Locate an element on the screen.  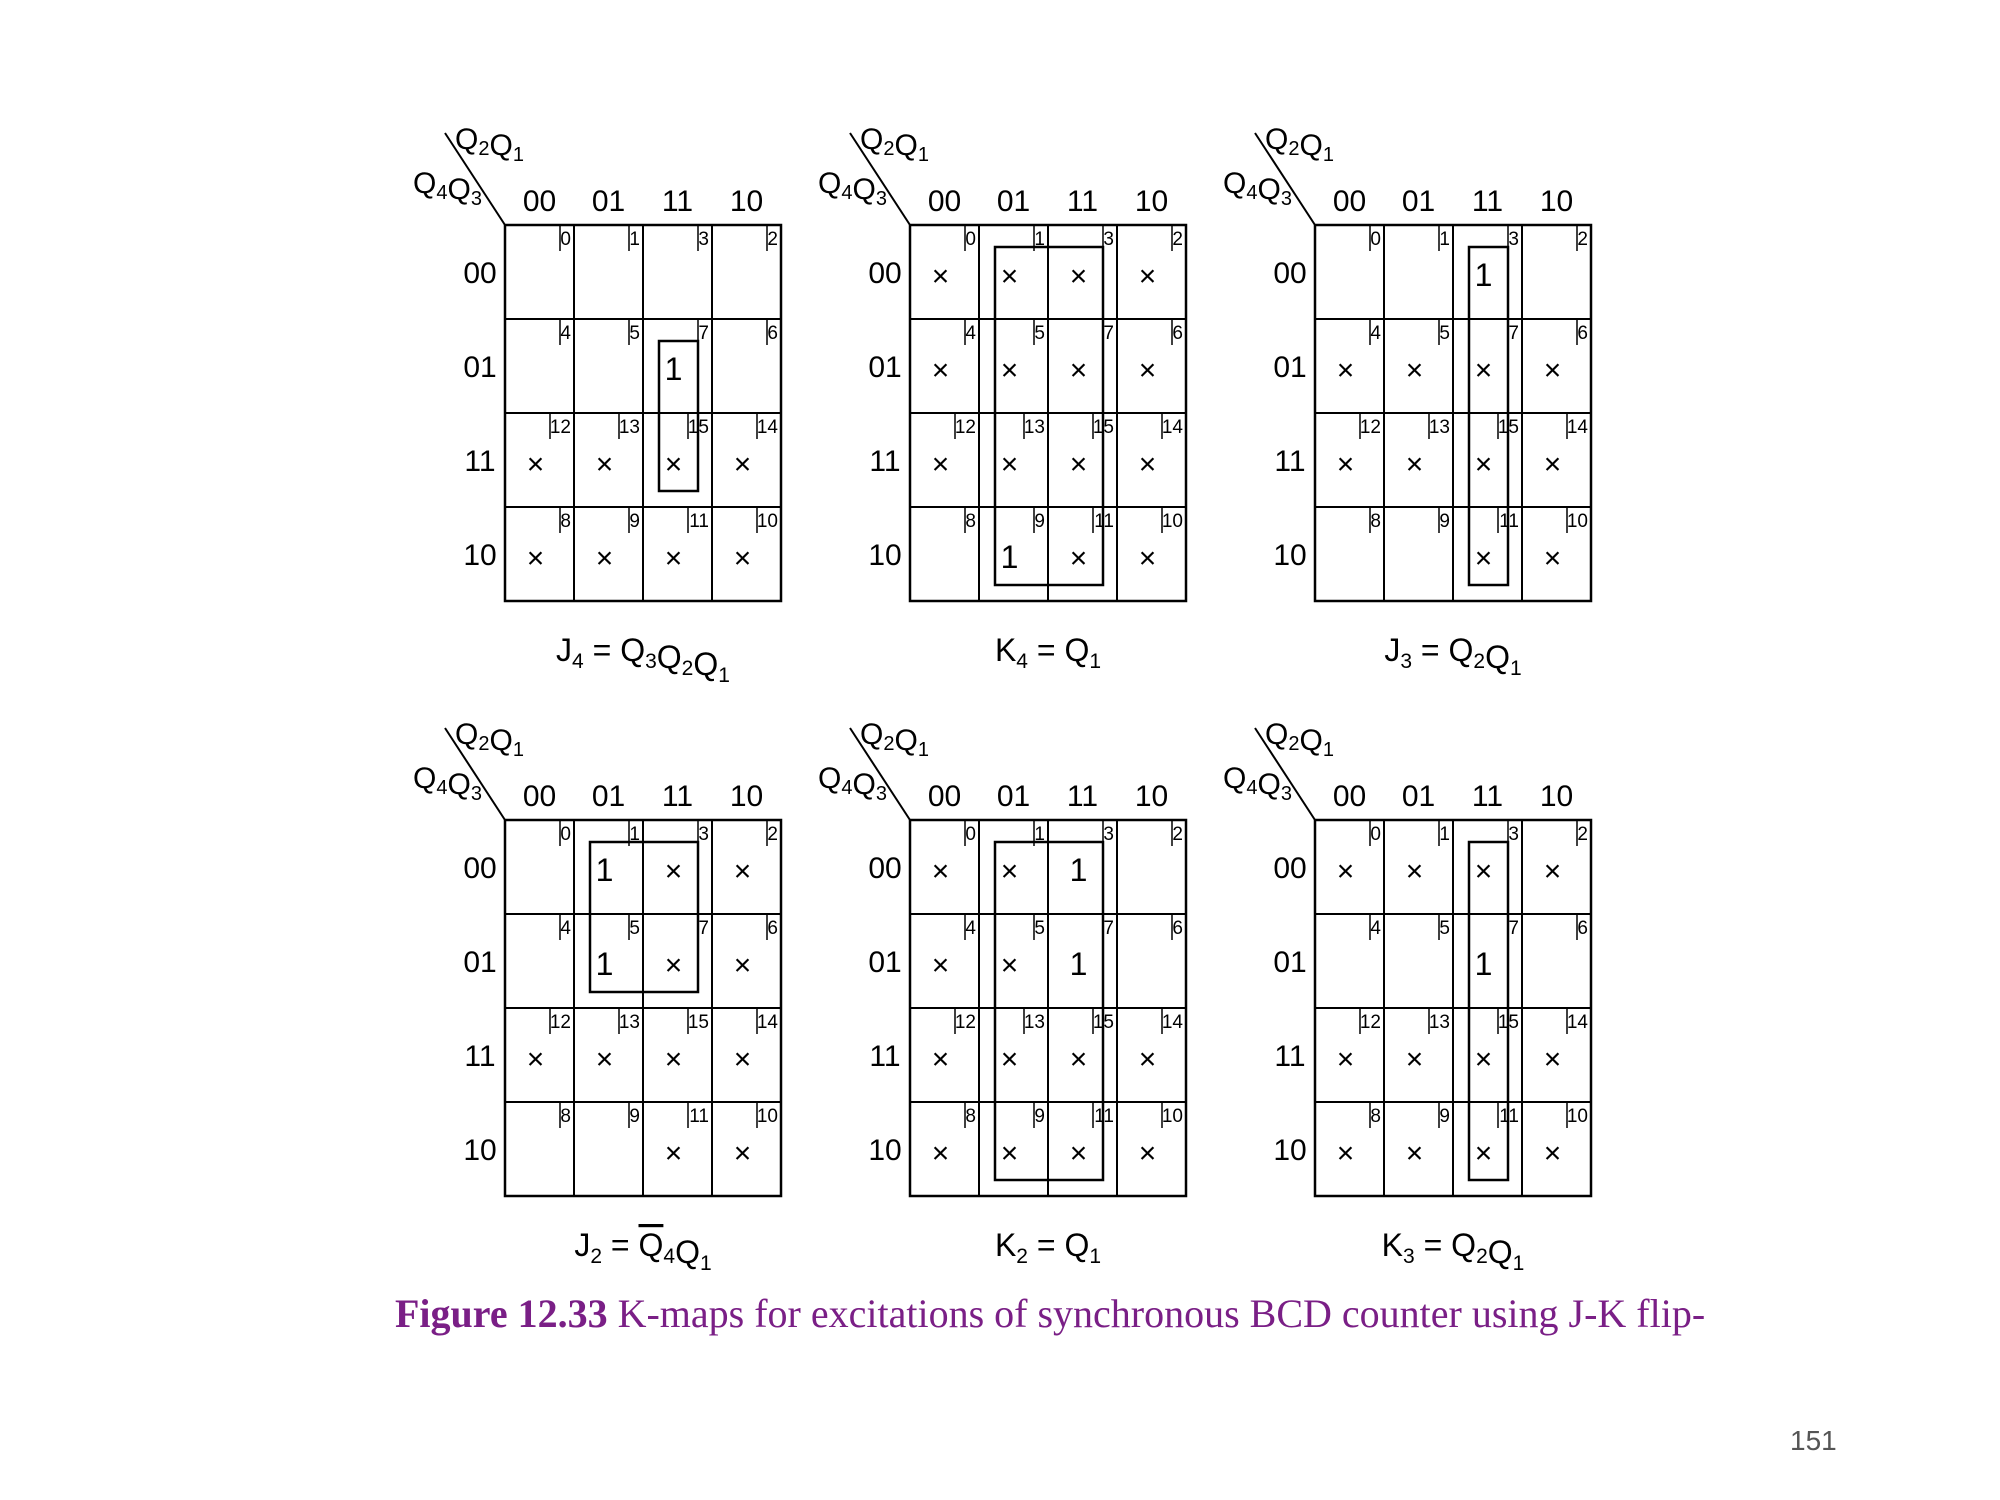
kmap-expression: K2 = Q1 is located at coordinates (1048, 1247).